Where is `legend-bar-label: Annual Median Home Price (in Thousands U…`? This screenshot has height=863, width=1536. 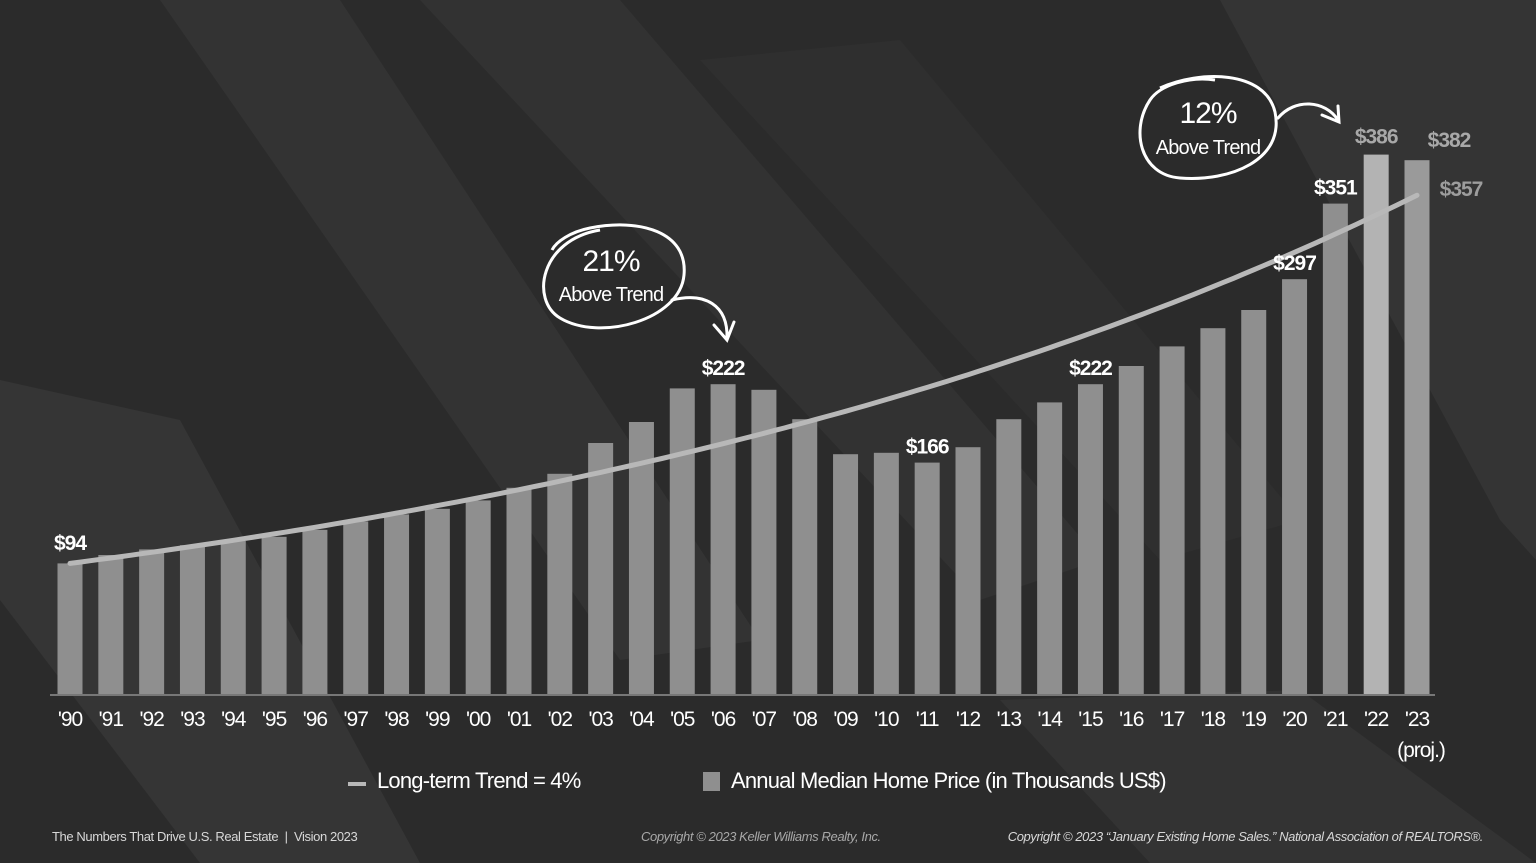
legend-bar-label: Annual Median Home Price (in Thousands U… is located at coordinates (948, 780).